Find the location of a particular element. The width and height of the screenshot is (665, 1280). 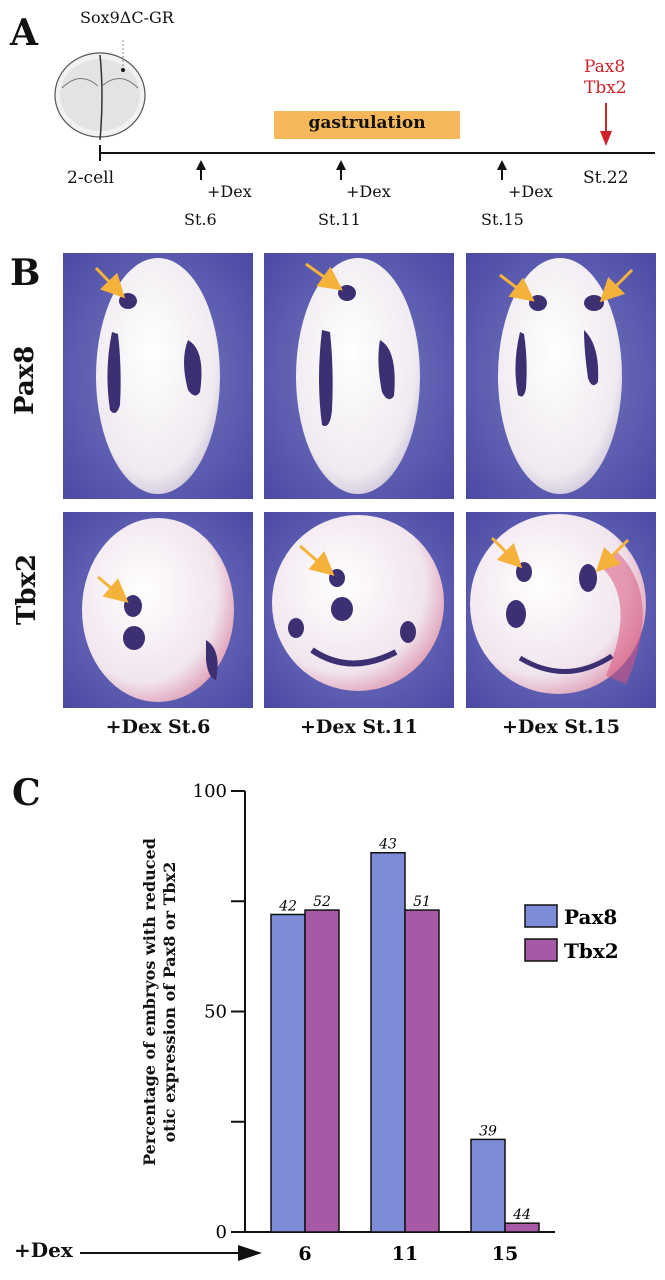

bar-n-label: 42 is located at coordinates (287, 906).